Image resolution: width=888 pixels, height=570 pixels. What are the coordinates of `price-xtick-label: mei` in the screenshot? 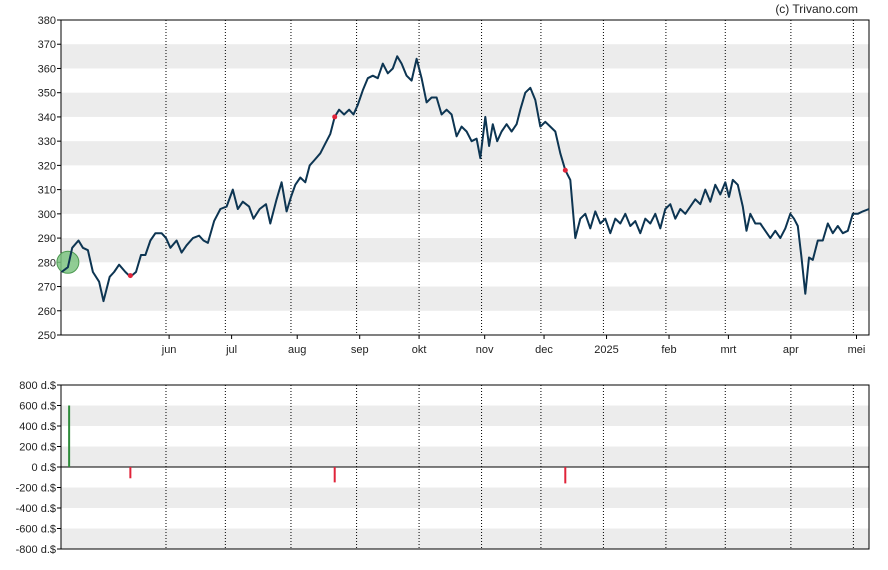 It's located at (857, 350).